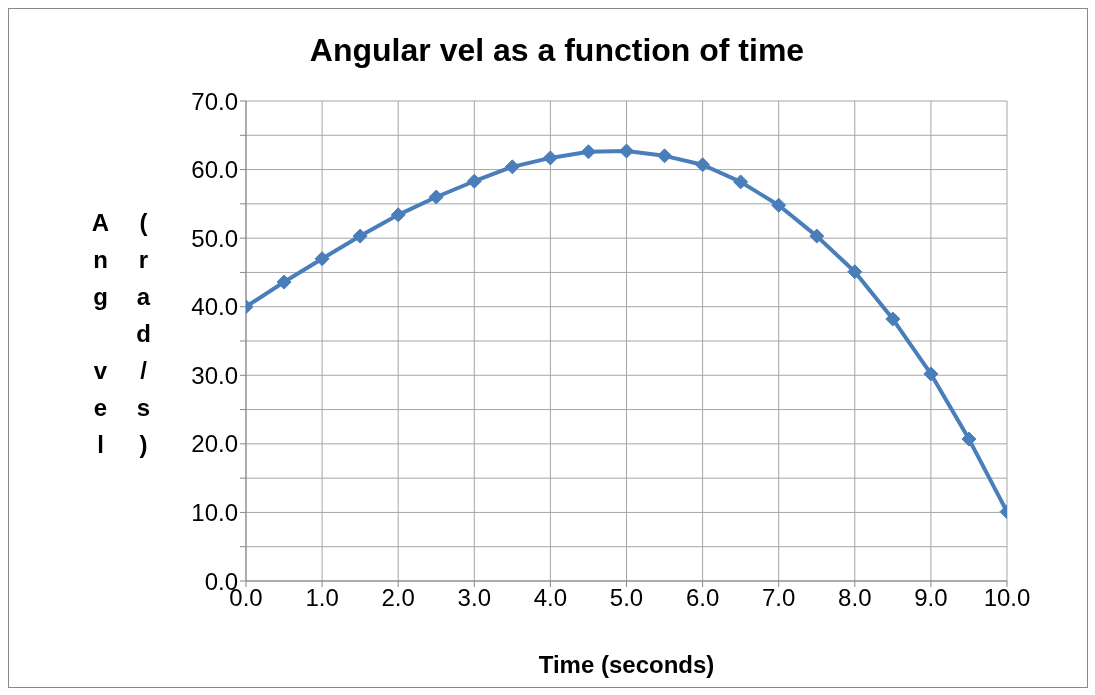  Describe the element at coordinates (214, 512) in the screenshot. I see `y-tick-label: 10.0` at that location.